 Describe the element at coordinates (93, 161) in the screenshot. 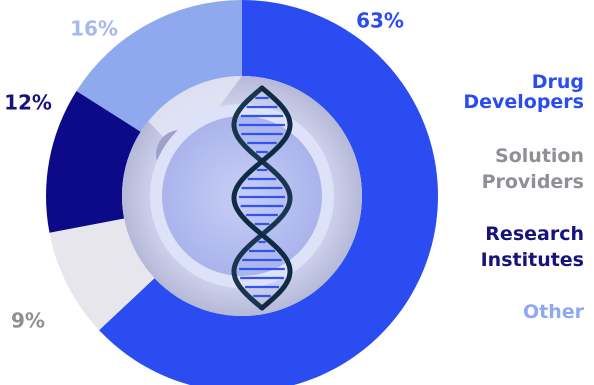

I see `slice-research-institutes` at that location.